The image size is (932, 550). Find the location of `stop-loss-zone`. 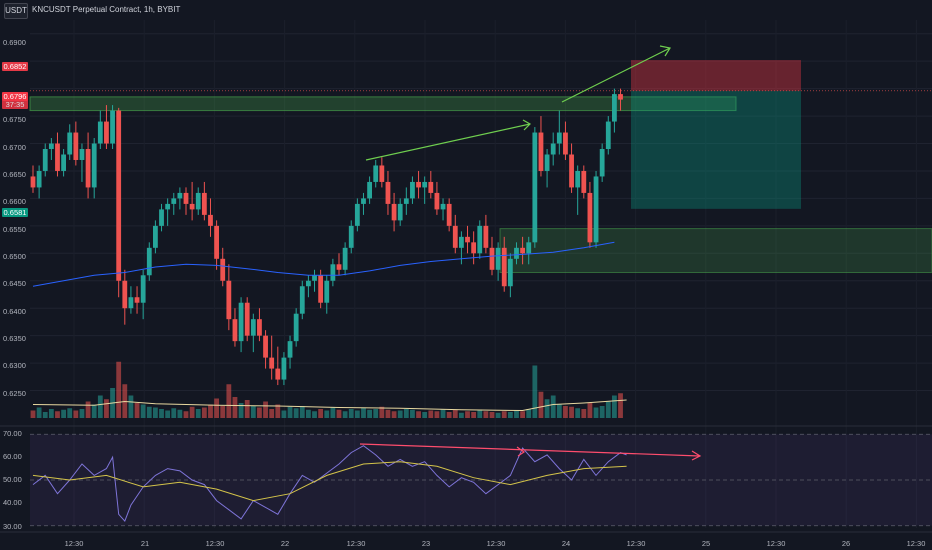

stop-loss-zone is located at coordinates (716, 75).